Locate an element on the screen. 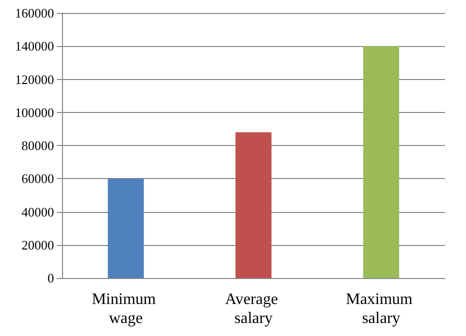  y-tick-label: 20000 is located at coordinates (38, 244).